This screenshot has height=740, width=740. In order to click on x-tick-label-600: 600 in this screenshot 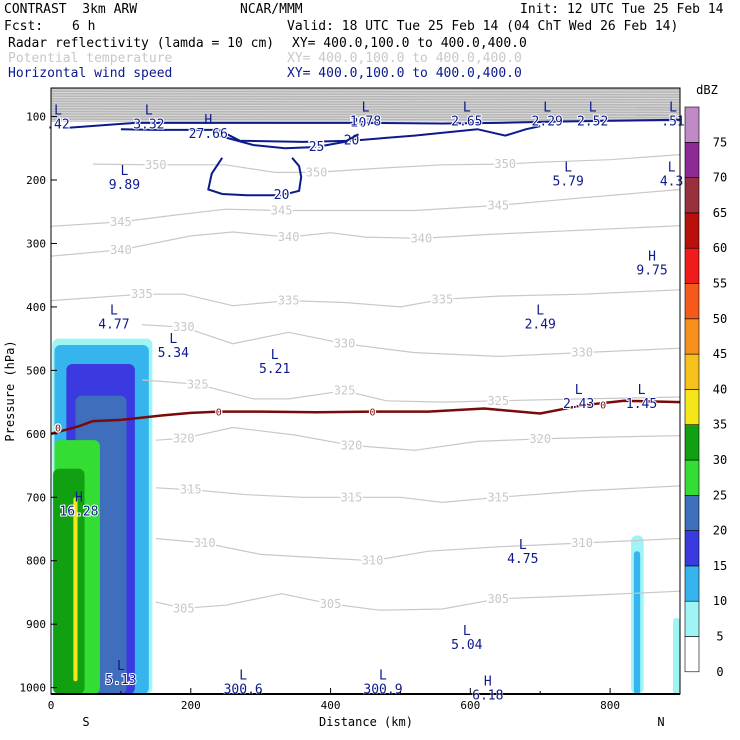, I will do `click(470, 705)`.